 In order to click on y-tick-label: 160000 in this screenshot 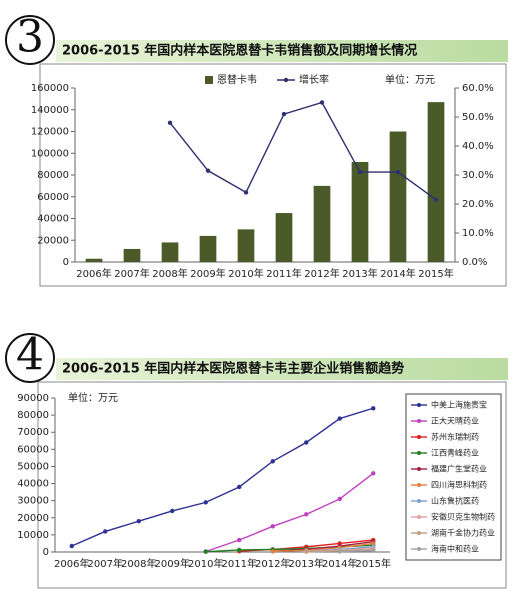, I will do `click(50, 88)`.